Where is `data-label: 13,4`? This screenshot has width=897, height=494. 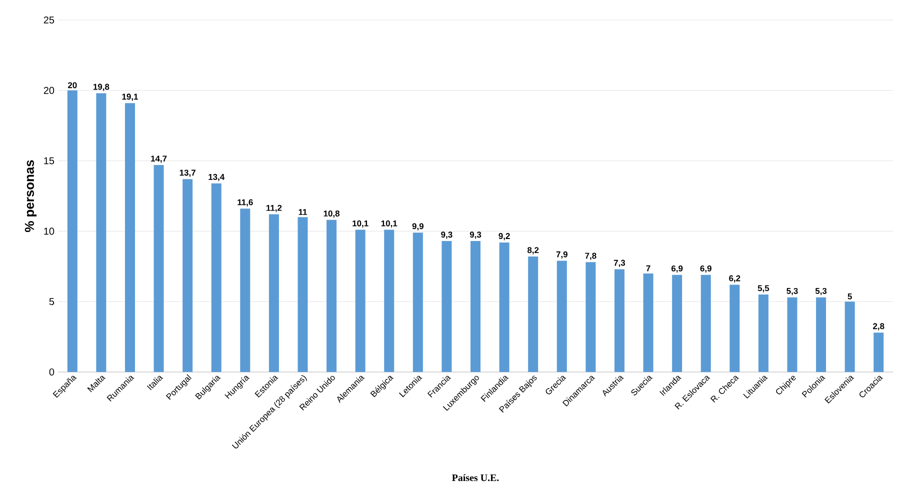 data-label: 13,4 is located at coordinates (216, 178).